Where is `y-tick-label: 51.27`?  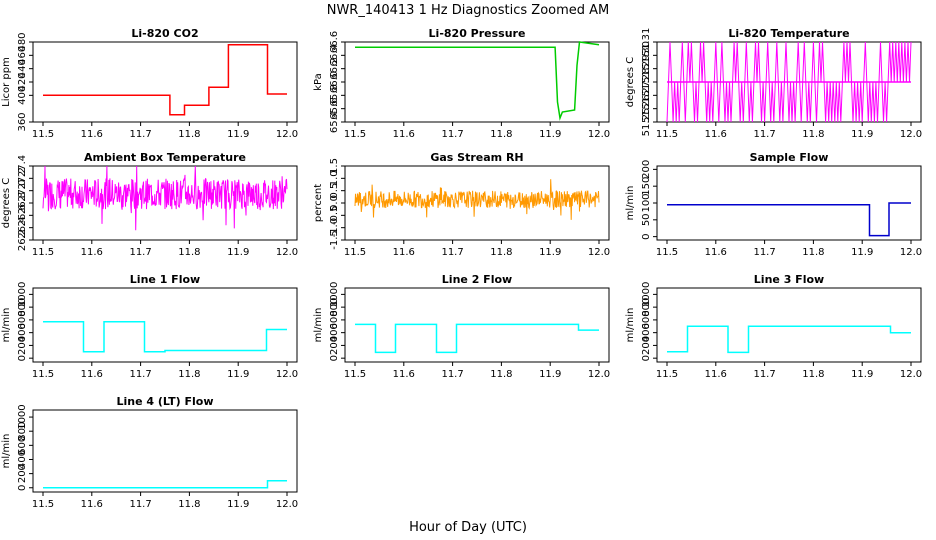
y-tick-label: 51.27 is located at coordinates (646, 95).